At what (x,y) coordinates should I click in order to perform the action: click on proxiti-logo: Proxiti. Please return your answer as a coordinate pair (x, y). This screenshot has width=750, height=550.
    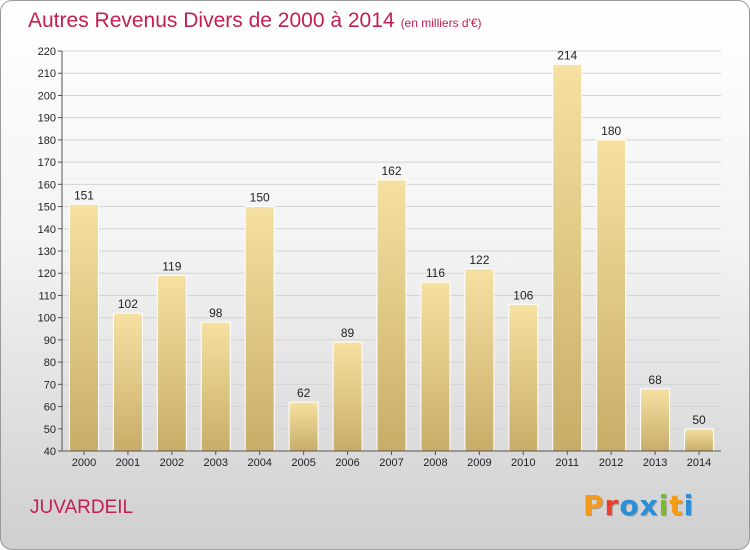
    Looking at the image, I should click on (638, 505).